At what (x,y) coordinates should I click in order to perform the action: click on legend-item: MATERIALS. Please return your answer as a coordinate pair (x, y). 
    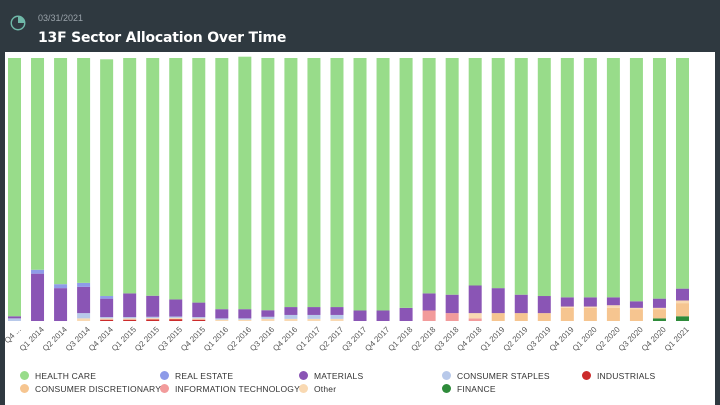
    Looking at the image, I should click on (331, 376).